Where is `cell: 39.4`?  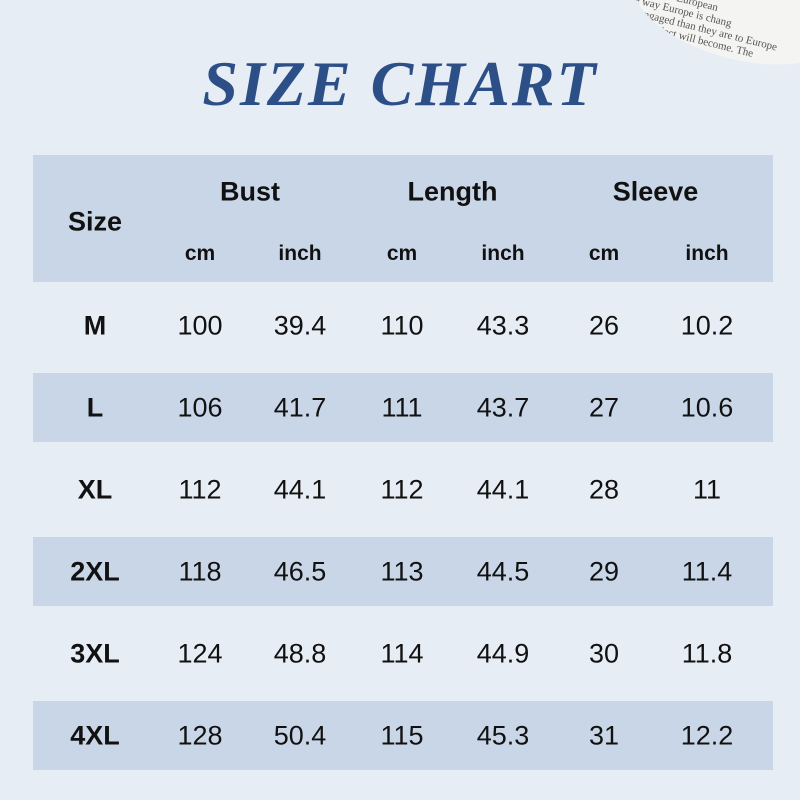
cell: 39.4 is located at coordinates (300, 325).